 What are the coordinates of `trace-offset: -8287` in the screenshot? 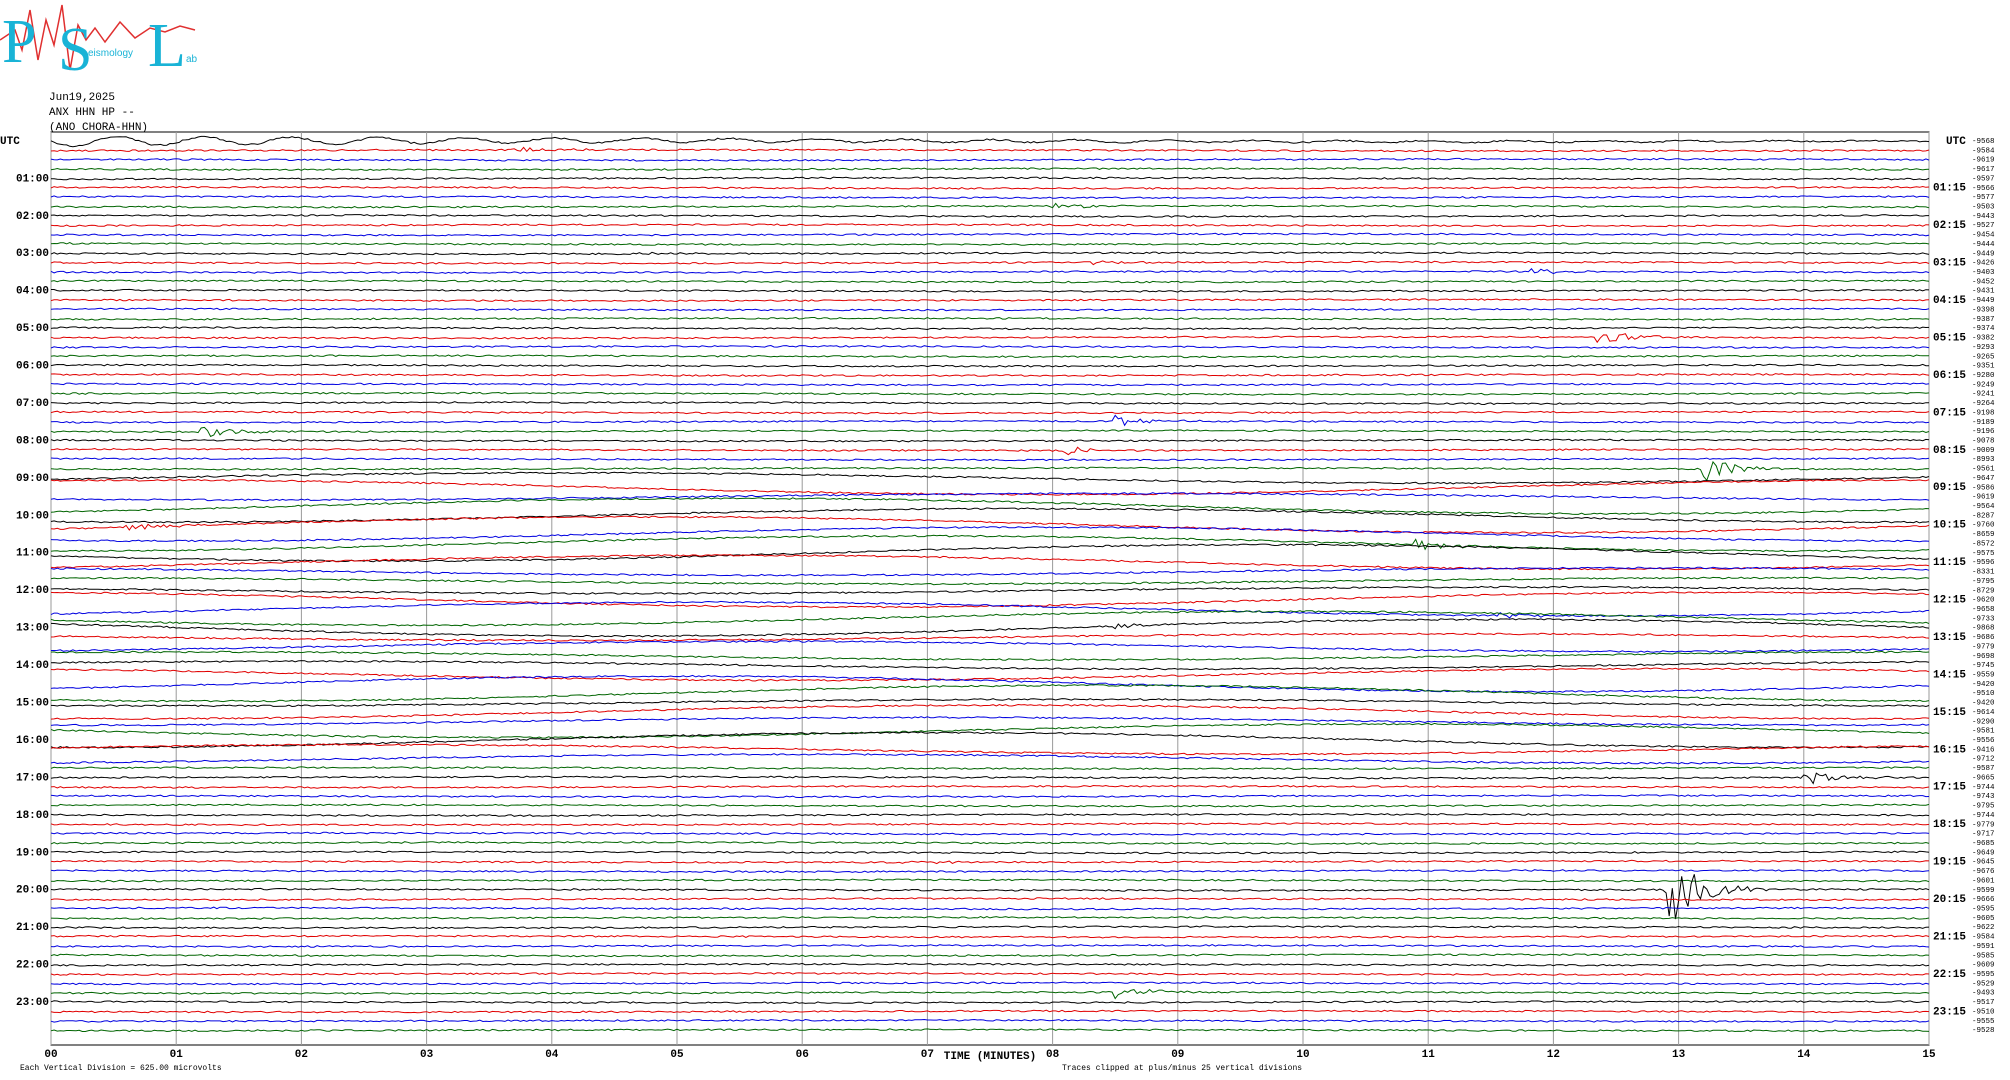 It's located at (1983, 516).